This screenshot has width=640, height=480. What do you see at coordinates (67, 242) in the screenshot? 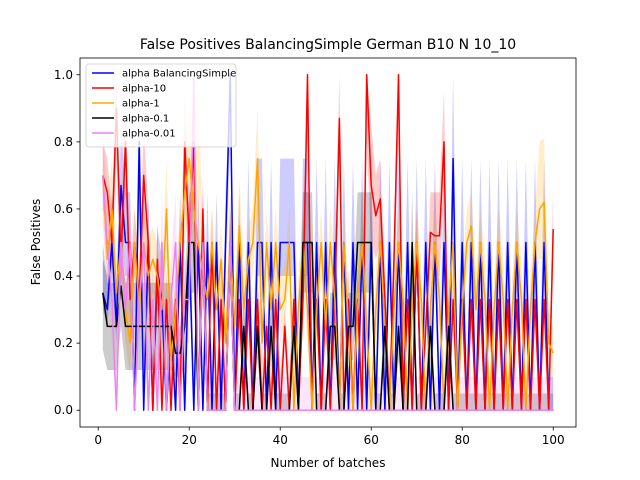
I see `y-axis-ticks: 0.0 0.2 0.4 0.6 0.8 1.0` at bounding box center [67, 242].